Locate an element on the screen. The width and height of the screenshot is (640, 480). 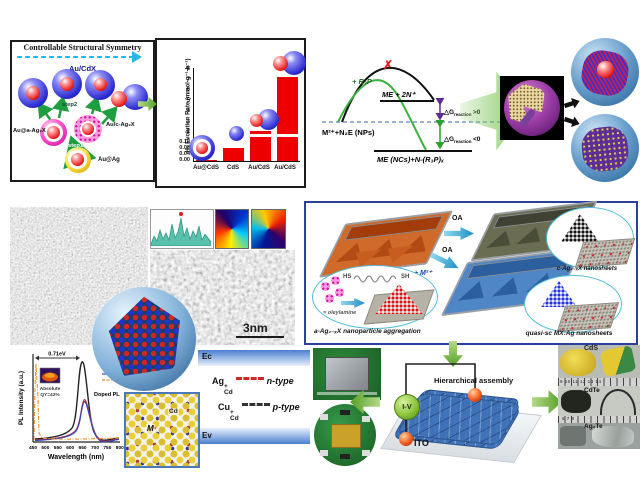
label-m-dopant: M is located at coordinates (150, 428).